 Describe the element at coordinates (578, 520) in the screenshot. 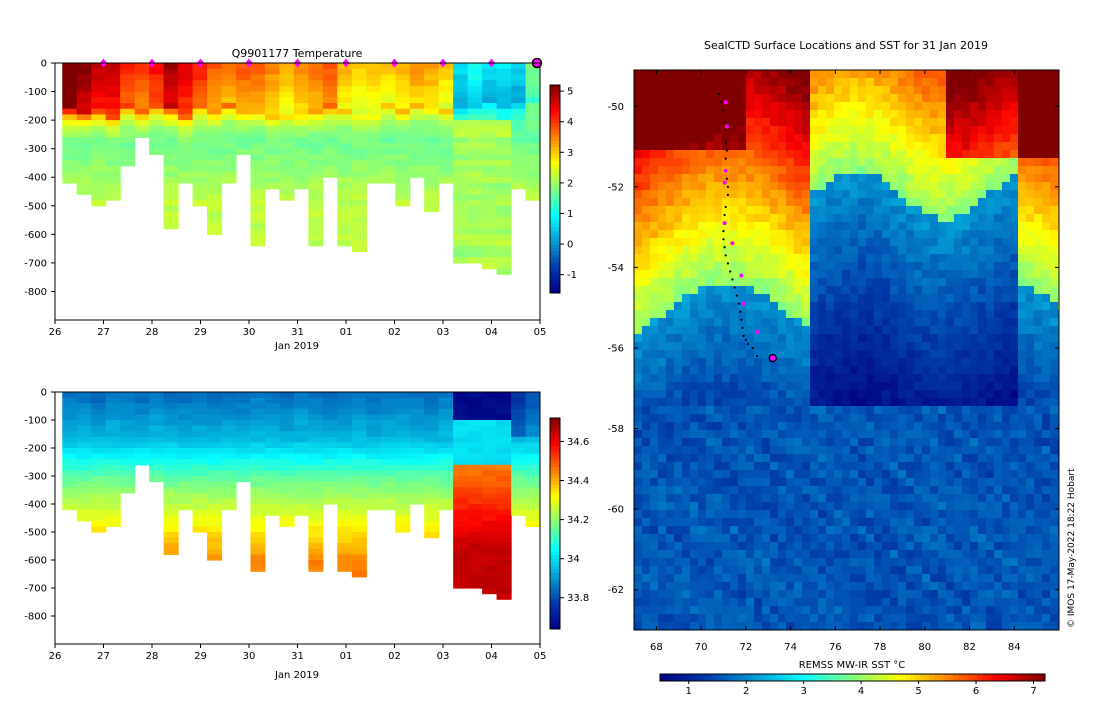

I see `colorbar-tick-label: 34.2` at that location.